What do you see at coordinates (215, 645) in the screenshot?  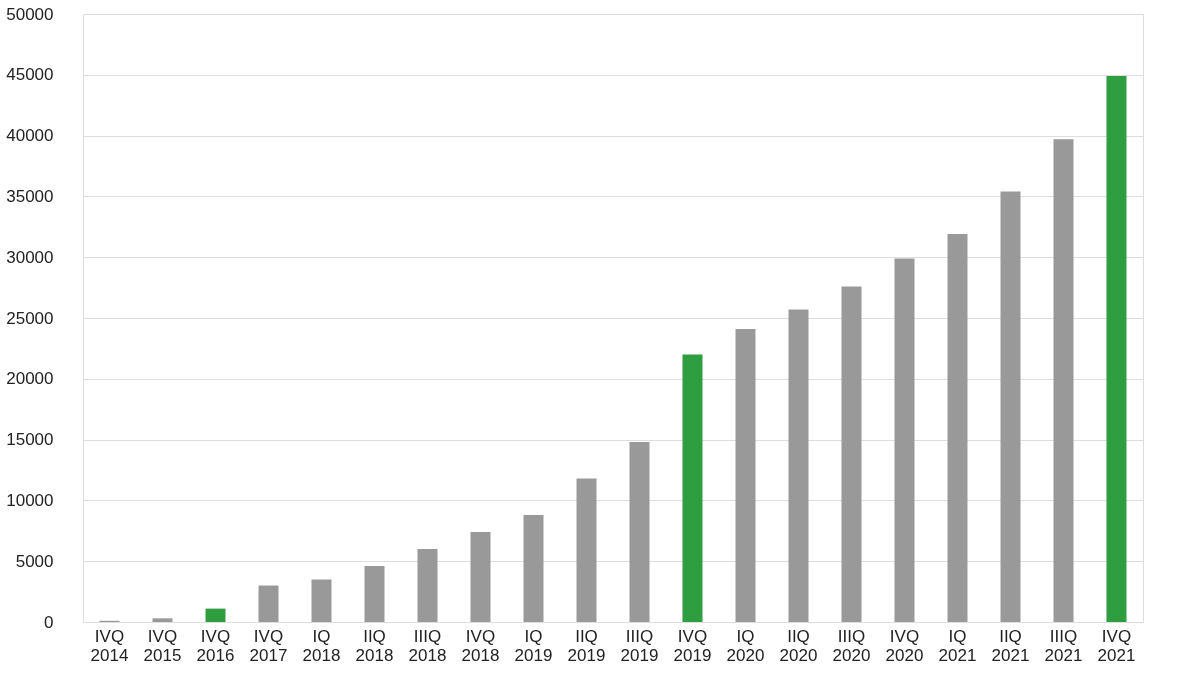 I see `x-tick-label: IVQ 2016` at bounding box center [215, 645].